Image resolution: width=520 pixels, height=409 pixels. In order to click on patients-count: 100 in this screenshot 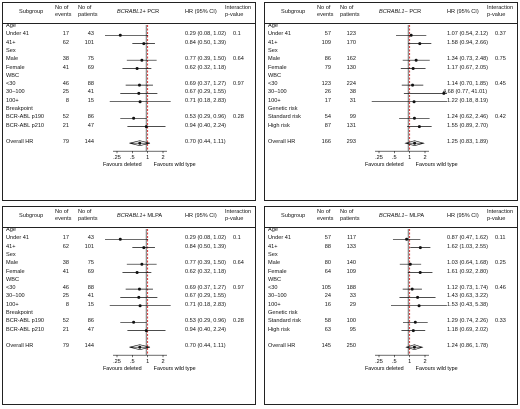, I will do `click(351, 321)`.